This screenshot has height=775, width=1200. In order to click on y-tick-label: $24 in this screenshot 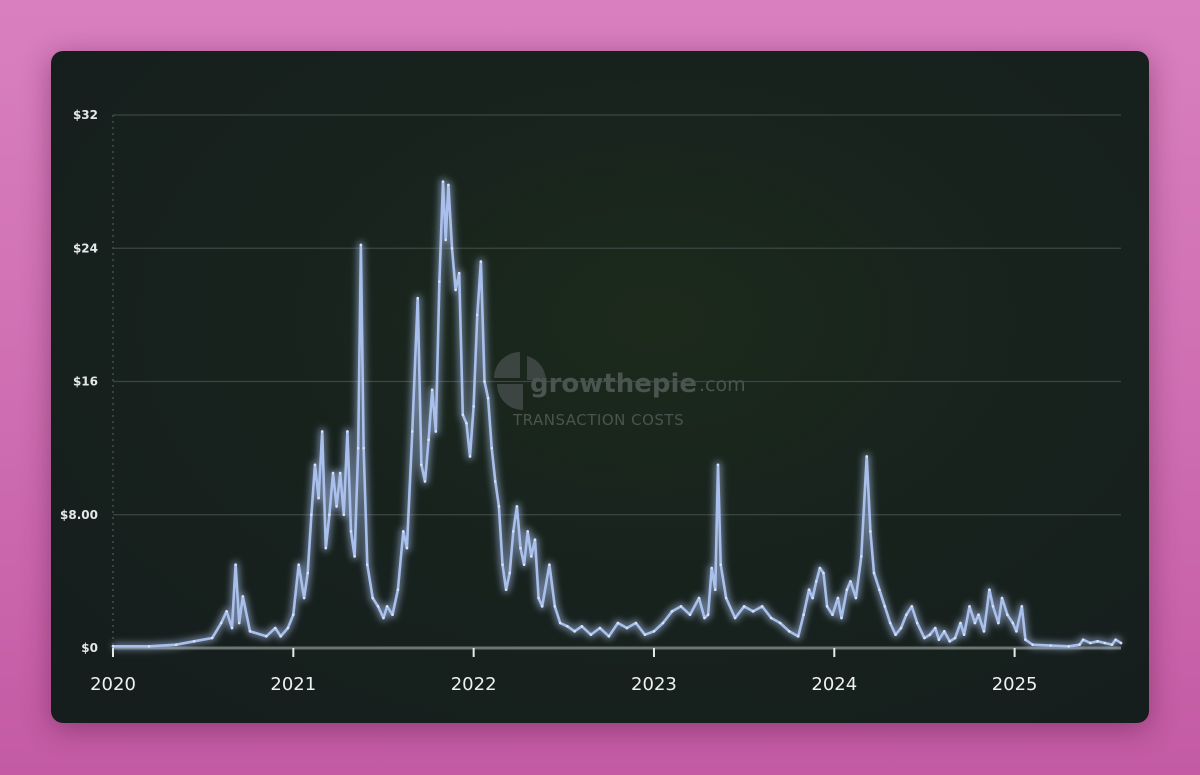, I will do `click(85, 248)`.